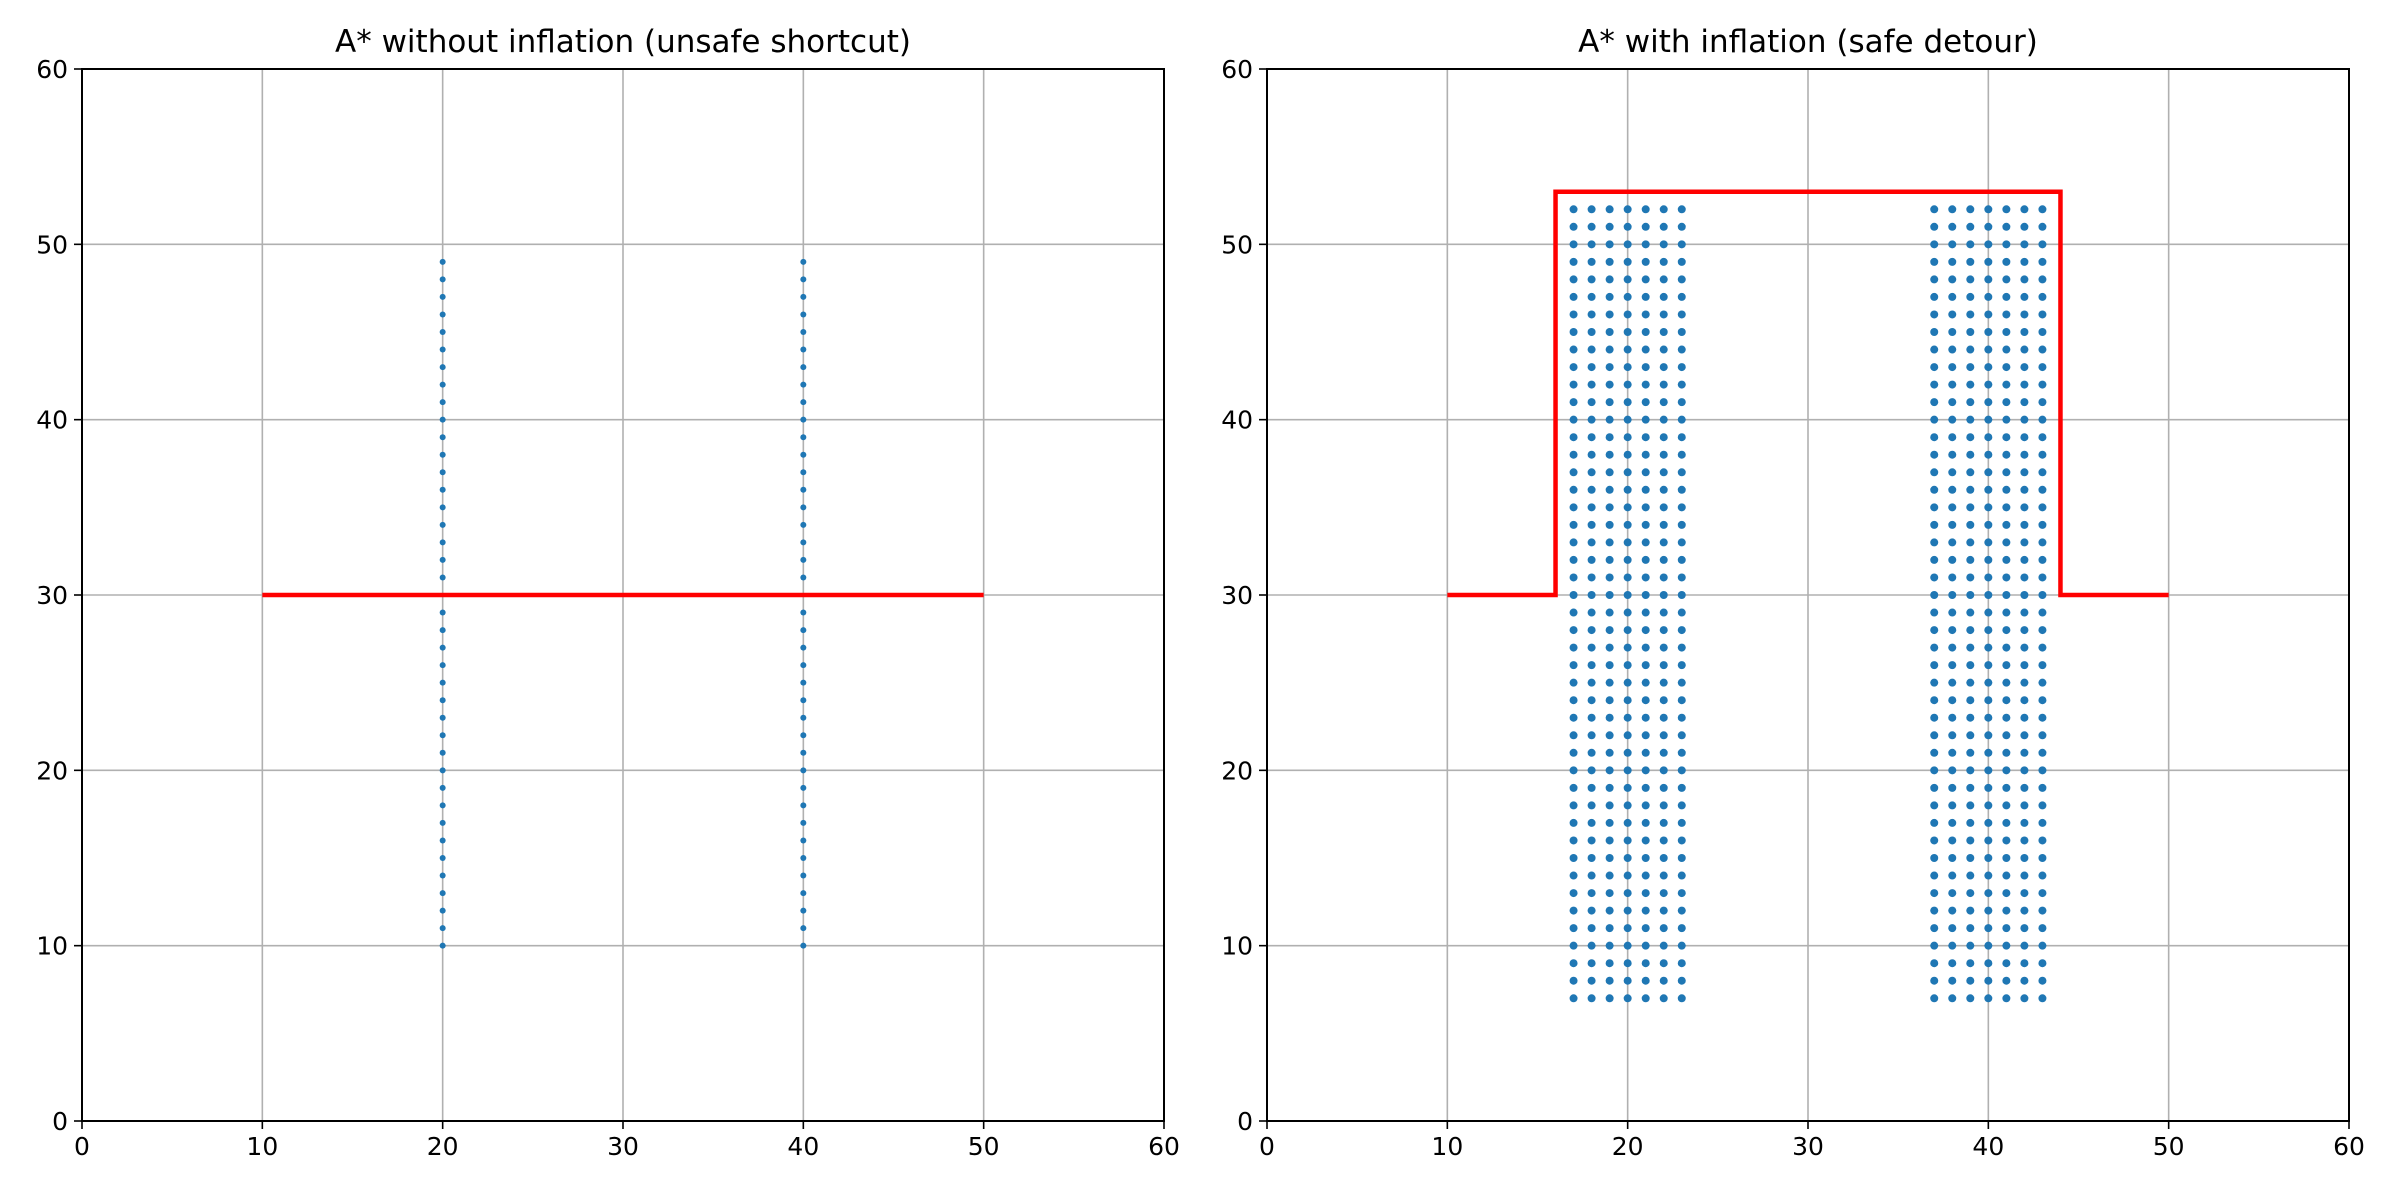 Image resolution: width=2381 pixels, height=1184 pixels. I want to click on y-tick-label: 40, so click(1237, 420).